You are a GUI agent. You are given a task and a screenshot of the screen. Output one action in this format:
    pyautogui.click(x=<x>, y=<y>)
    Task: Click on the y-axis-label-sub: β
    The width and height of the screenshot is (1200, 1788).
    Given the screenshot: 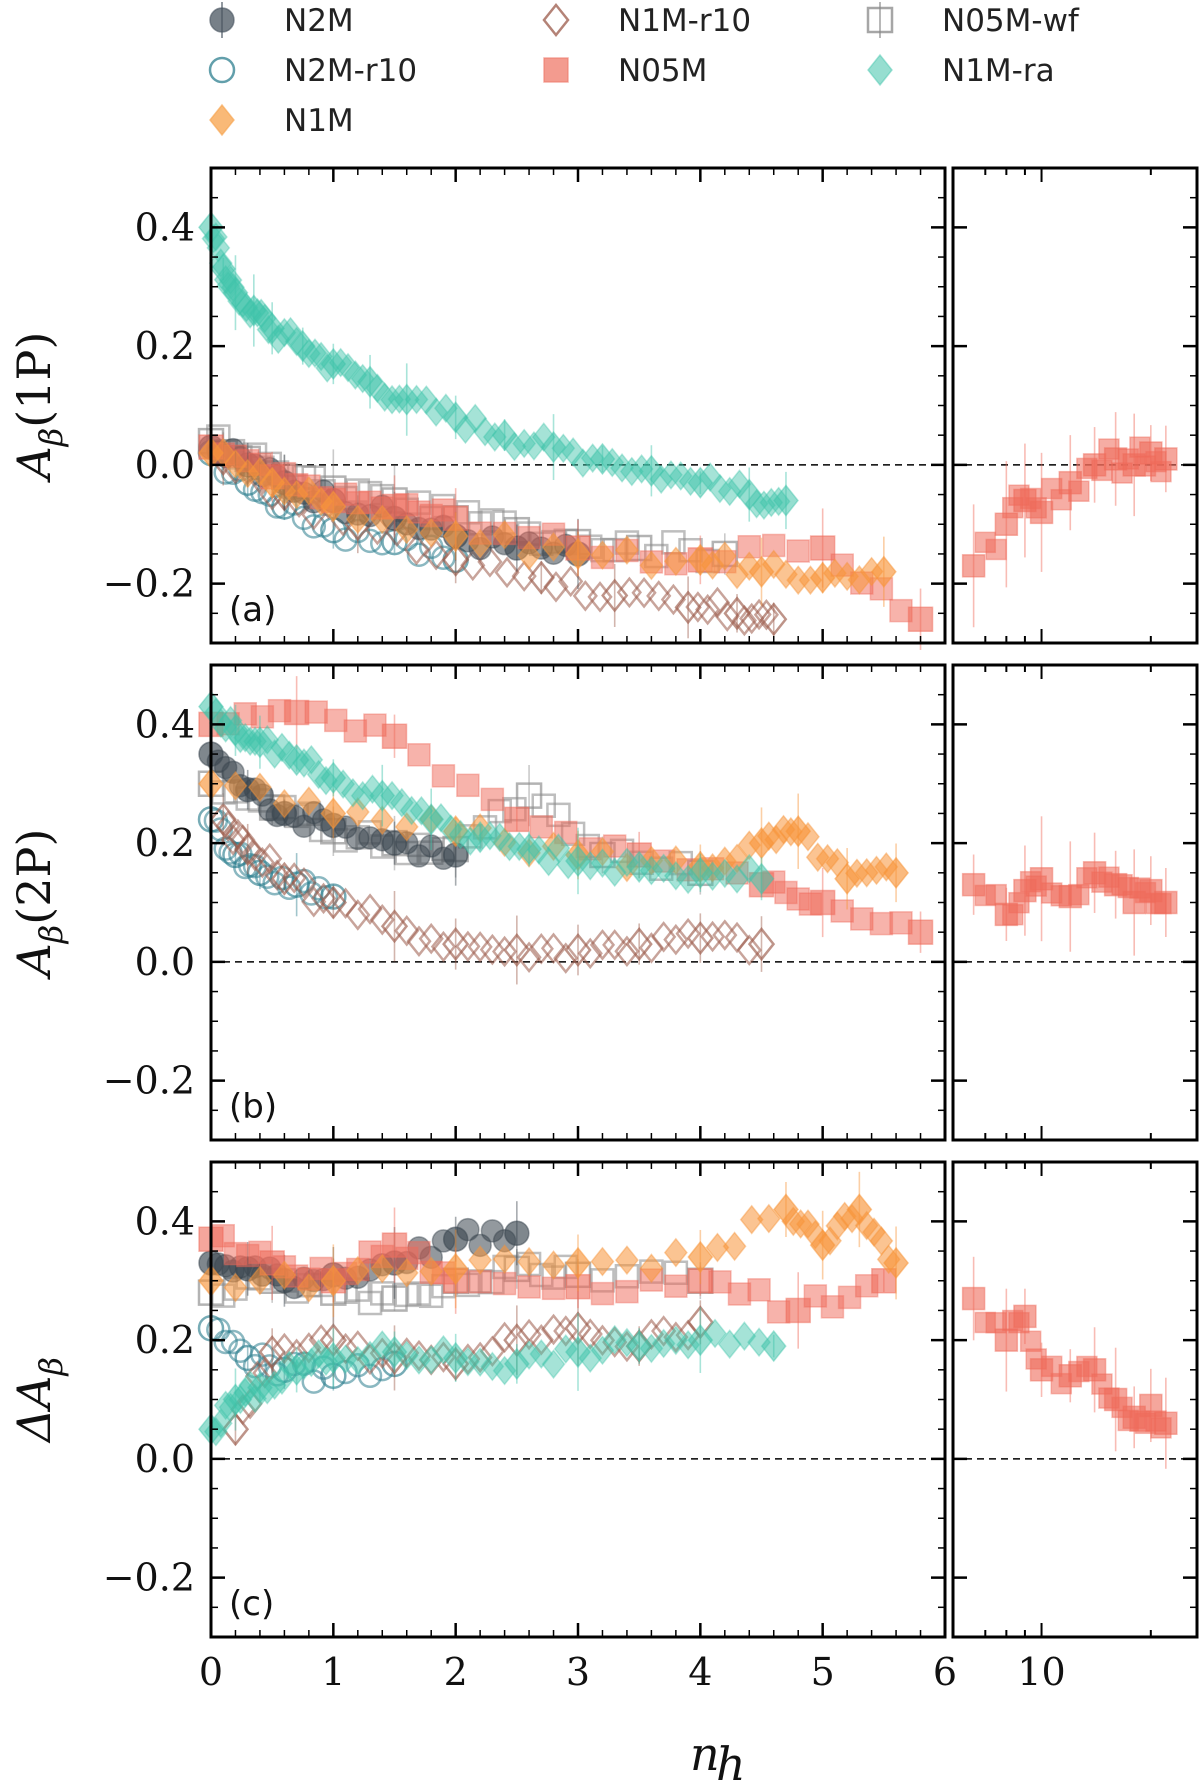 What is the action you would take?
    pyautogui.click(x=51, y=1367)
    